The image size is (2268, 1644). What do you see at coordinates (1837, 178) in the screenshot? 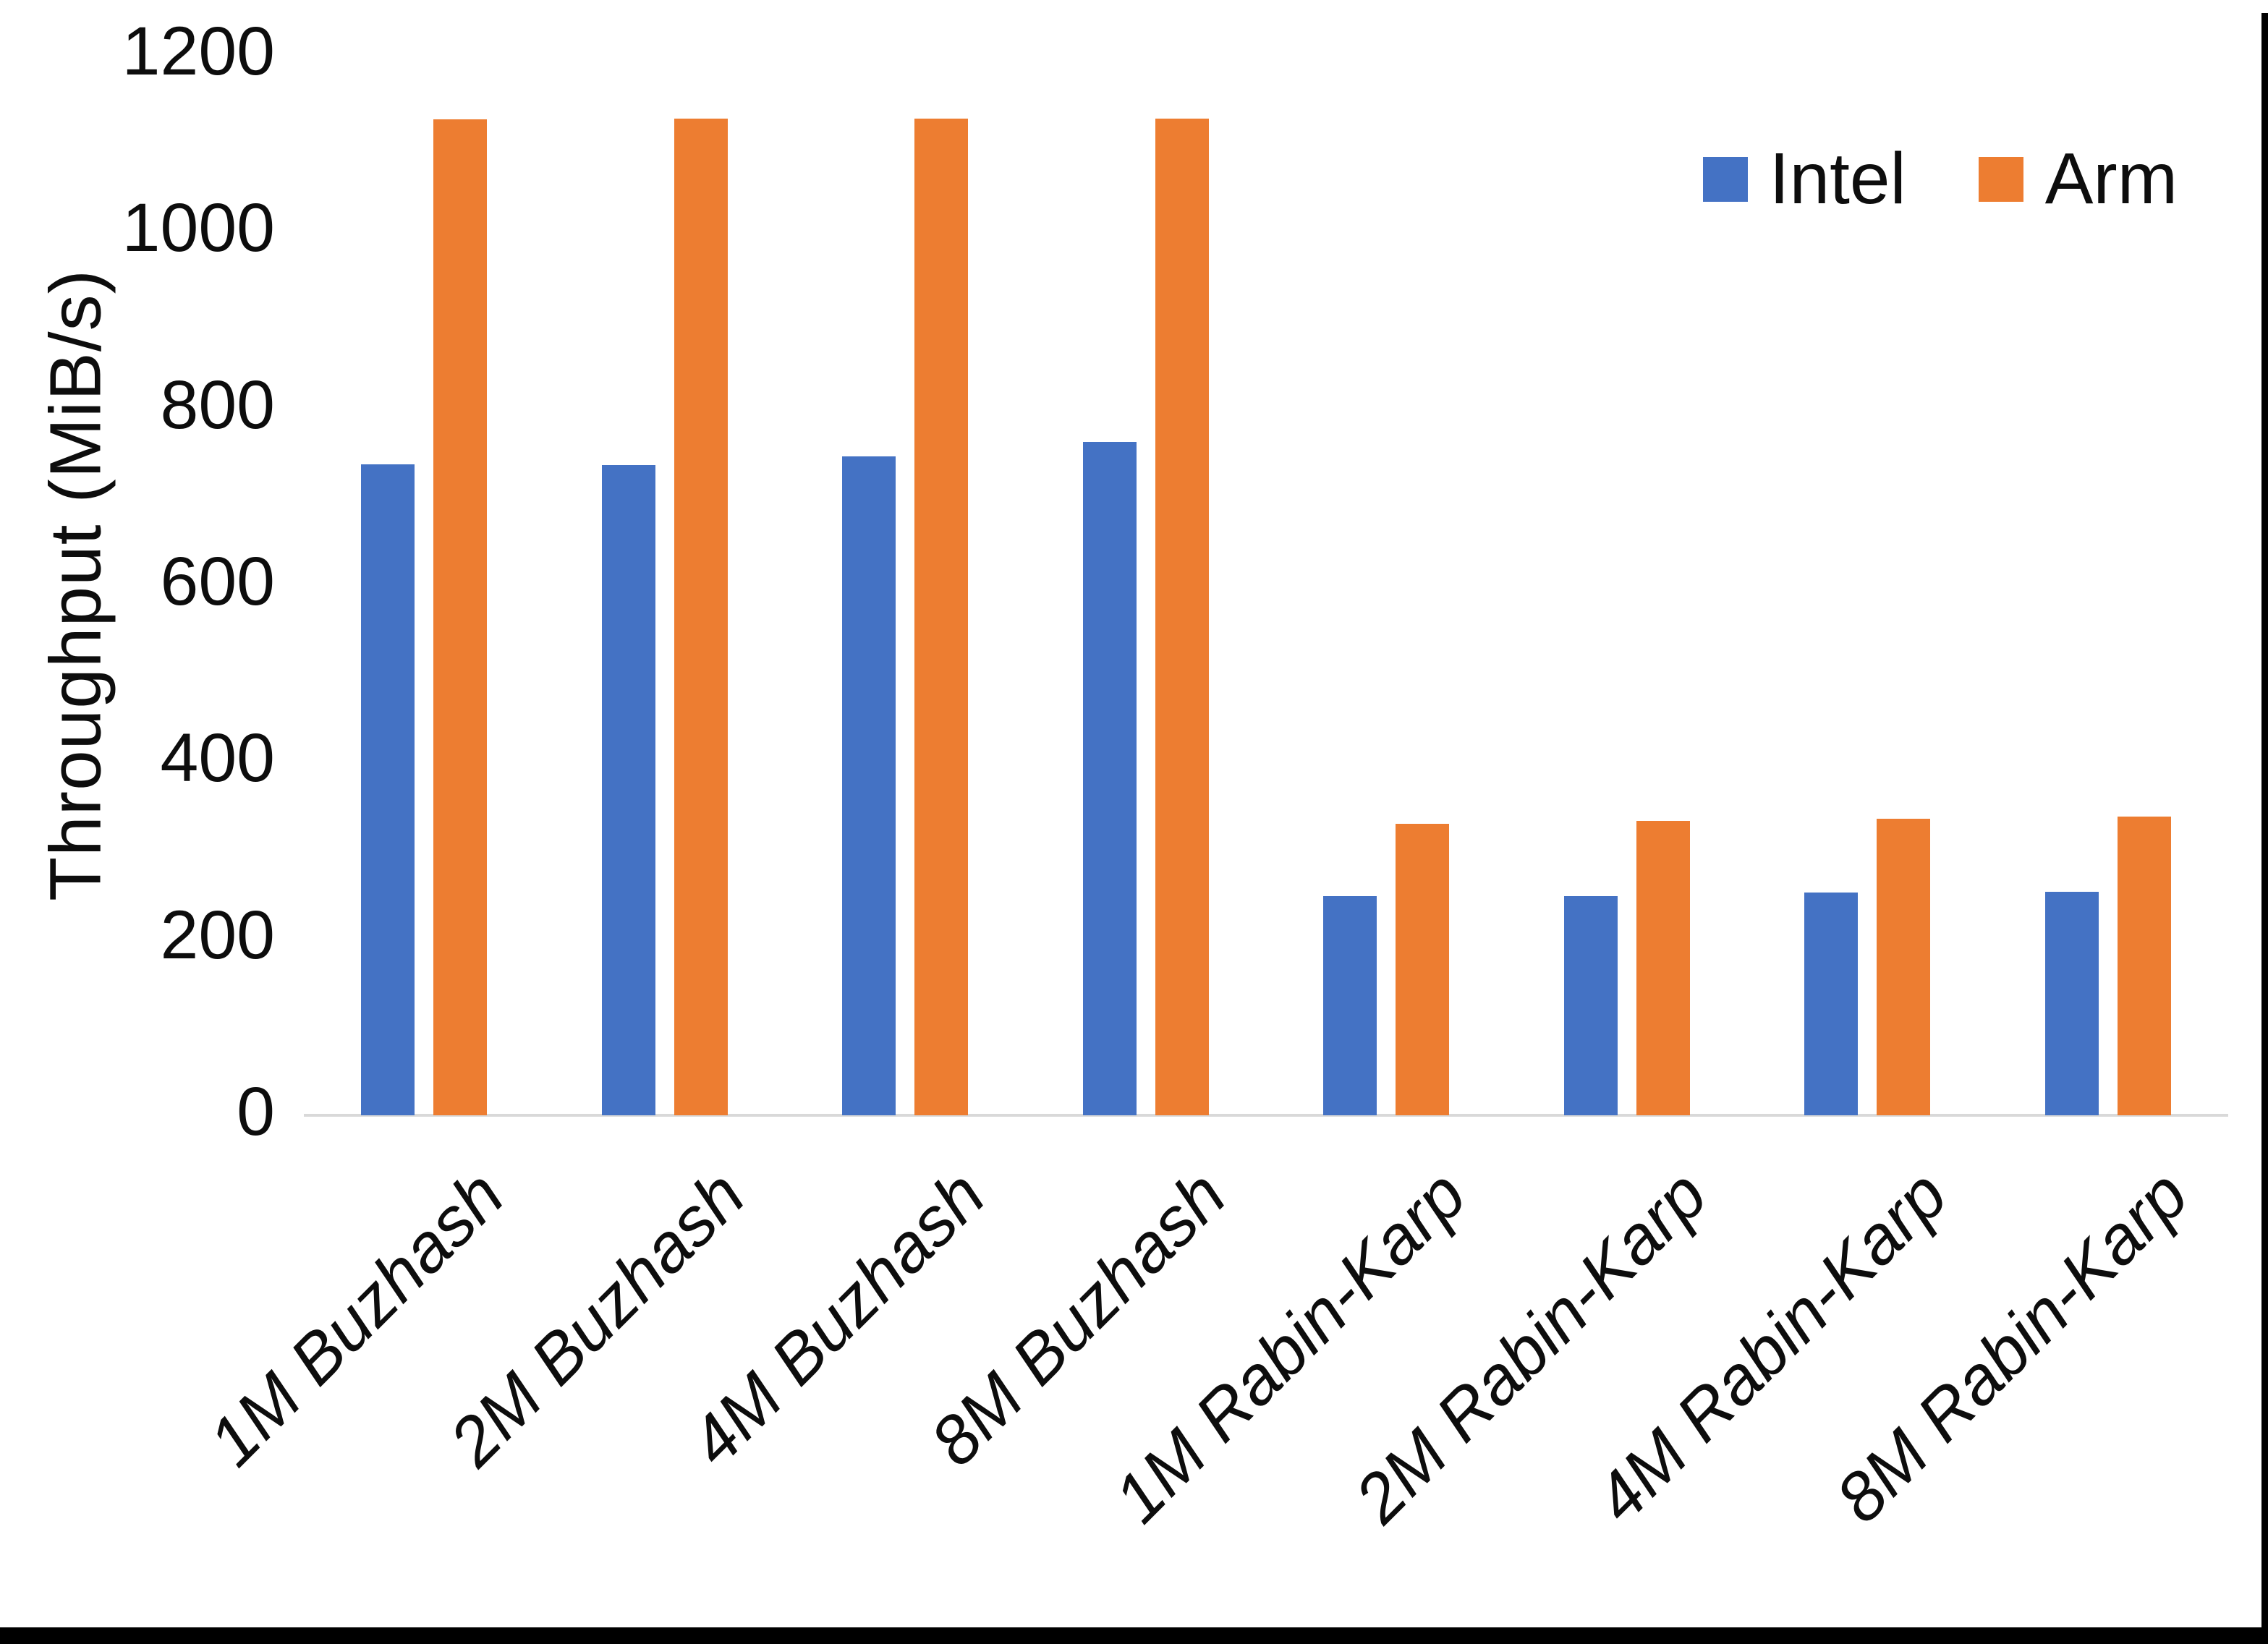
I see `legend-label: Intel` at bounding box center [1837, 178].